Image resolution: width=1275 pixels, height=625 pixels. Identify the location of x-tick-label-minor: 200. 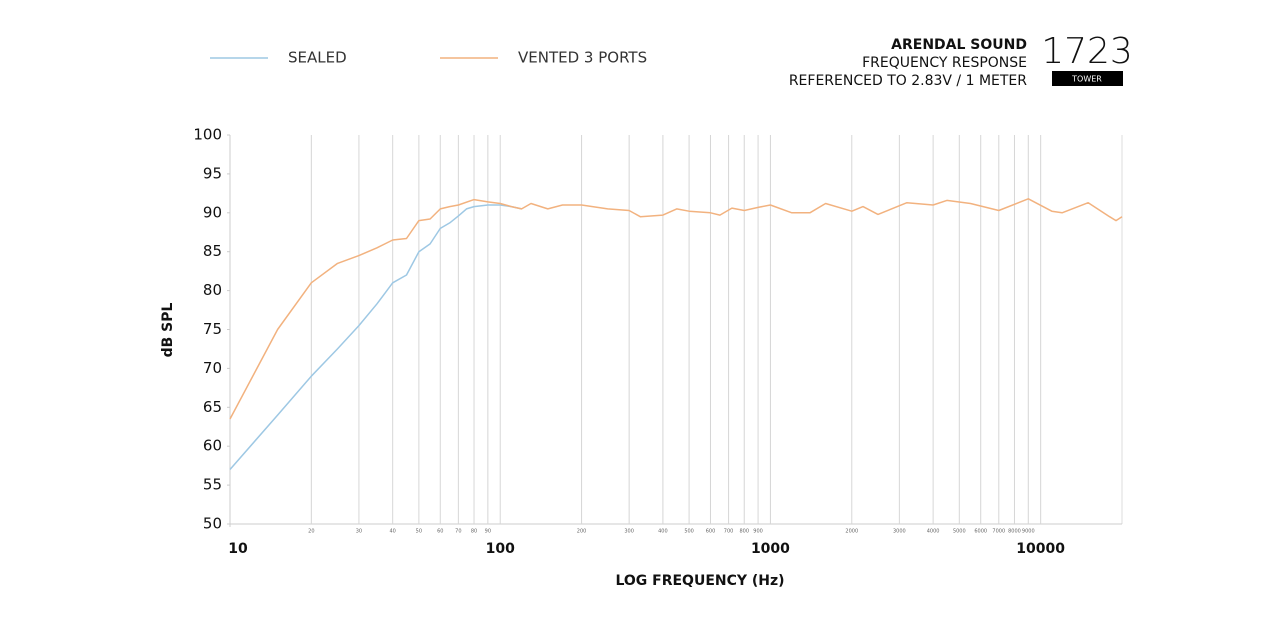
(582, 532).